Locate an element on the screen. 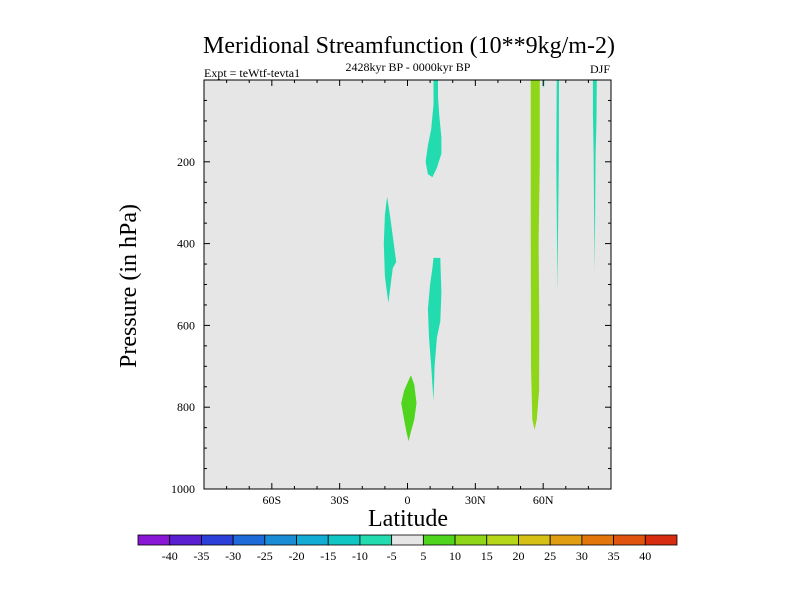 This screenshot has height=600, width=800. colorbar-level-label: 40 is located at coordinates (645, 556).